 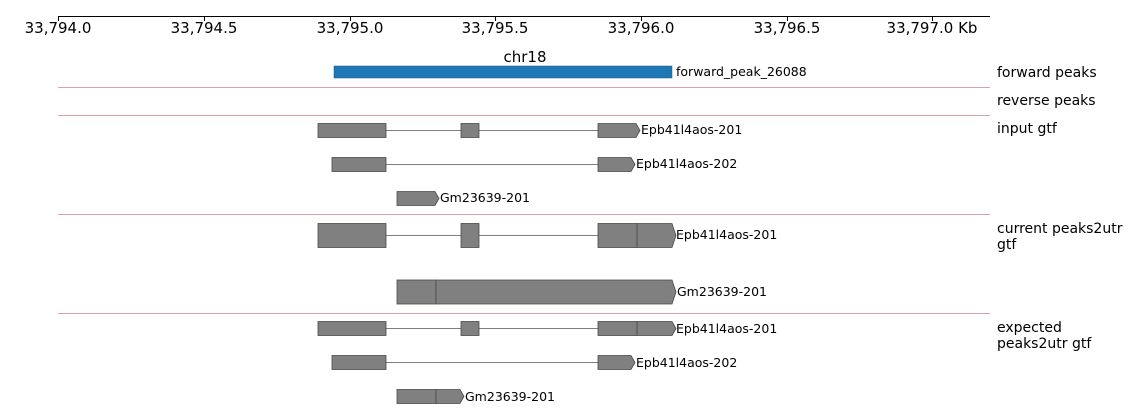 I want to click on tick-label: 33,796.0, so click(x=641, y=28).